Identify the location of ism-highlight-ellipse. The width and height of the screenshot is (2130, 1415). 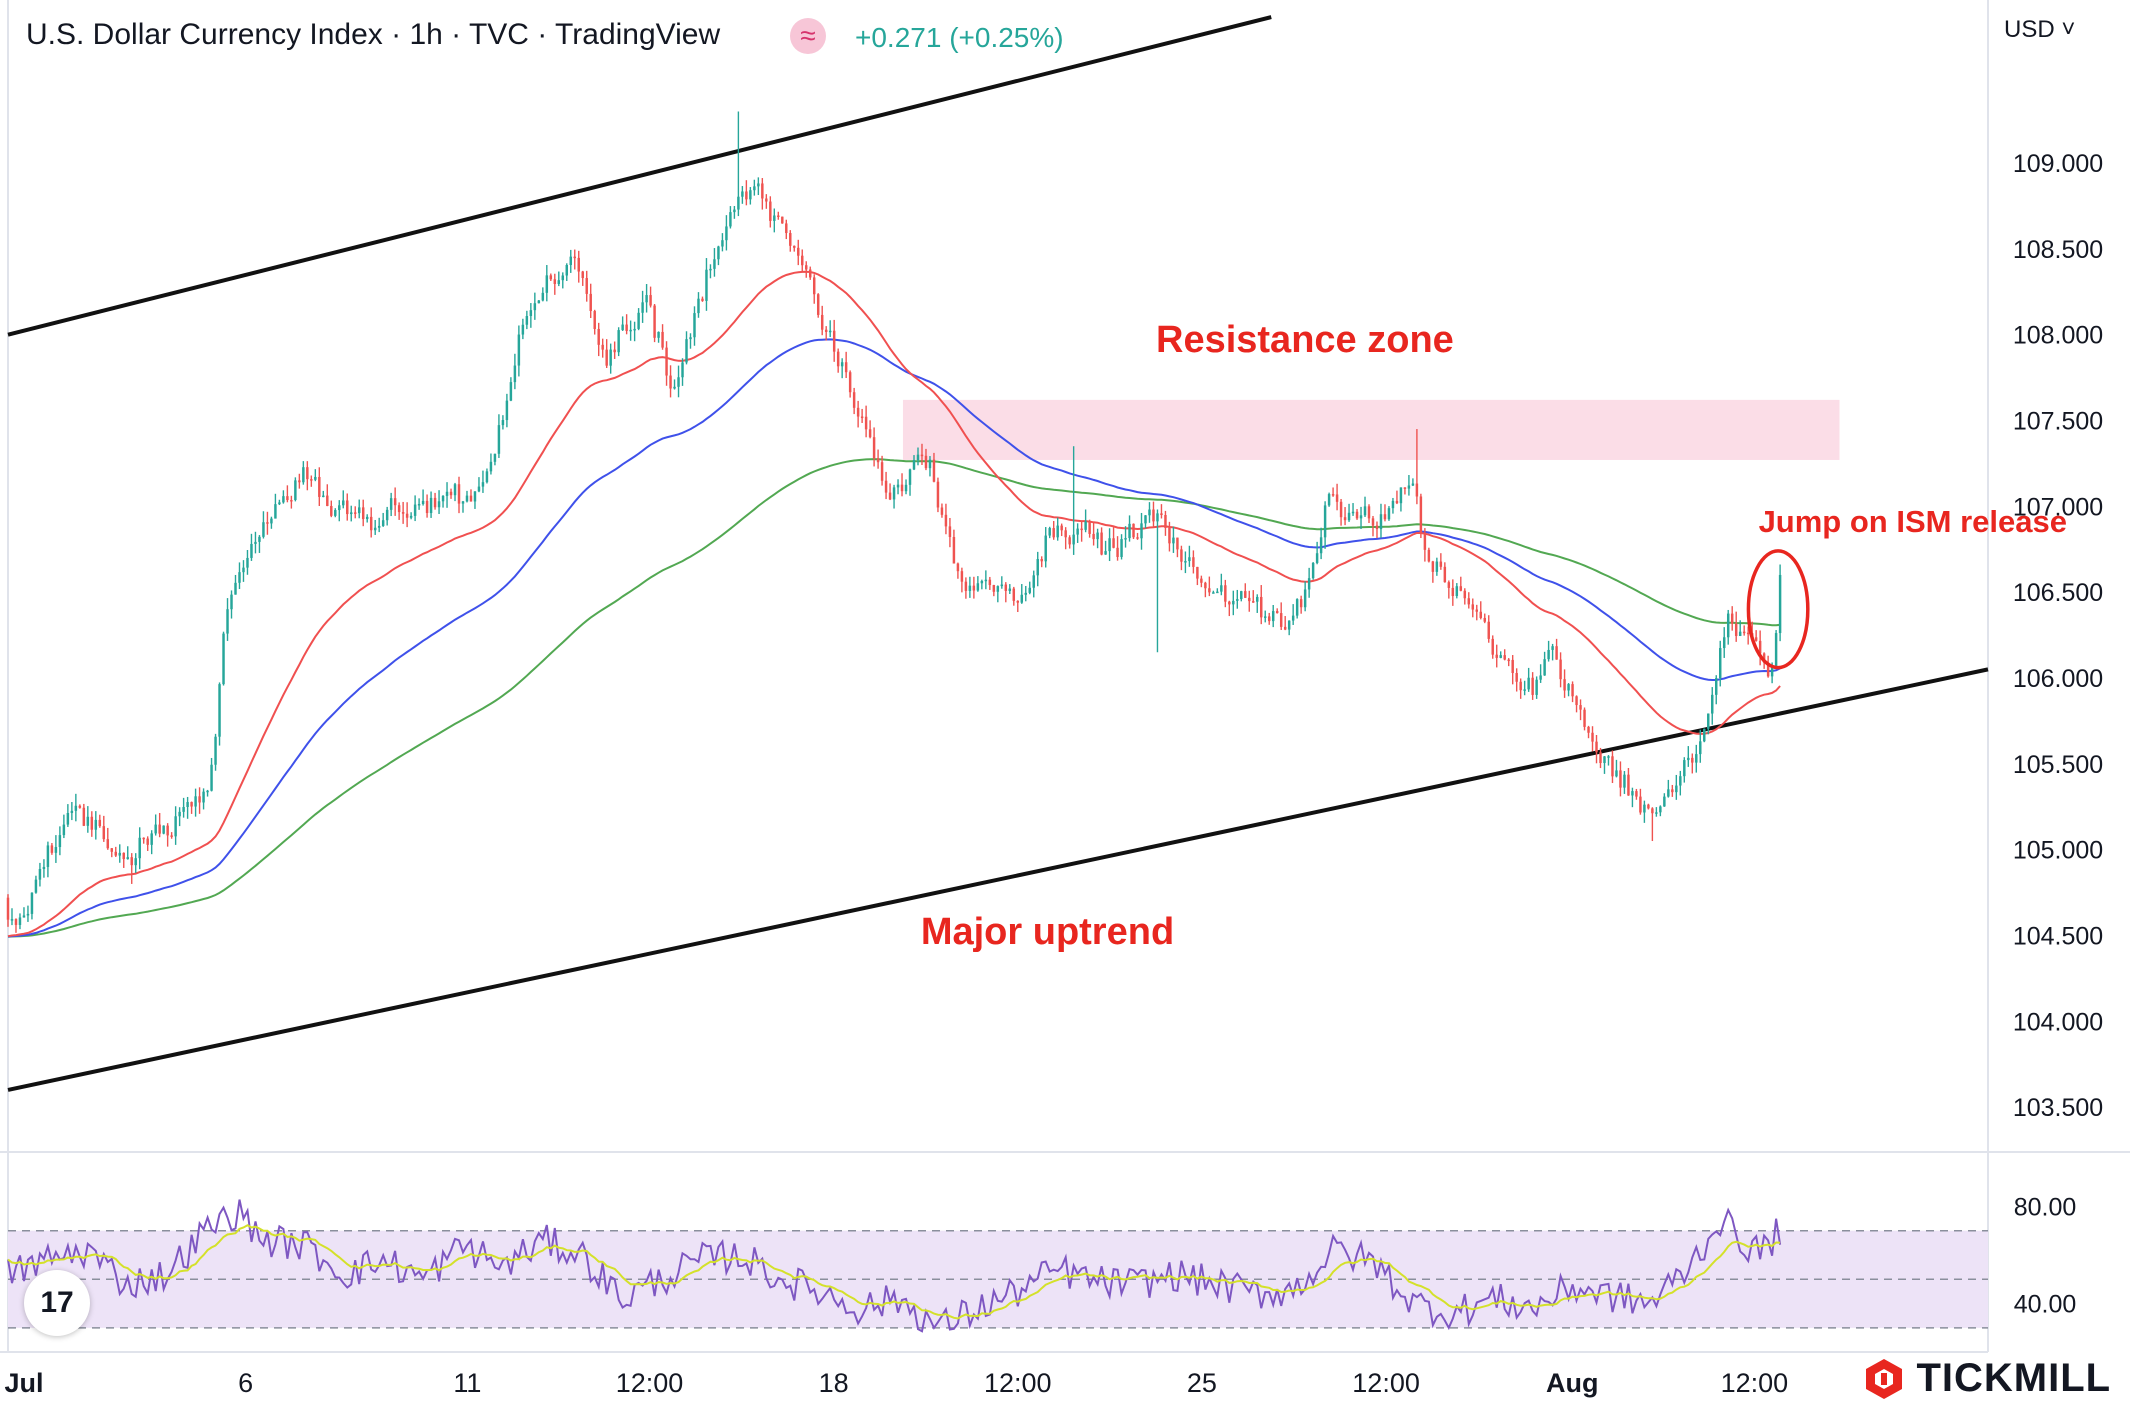
(1778, 609).